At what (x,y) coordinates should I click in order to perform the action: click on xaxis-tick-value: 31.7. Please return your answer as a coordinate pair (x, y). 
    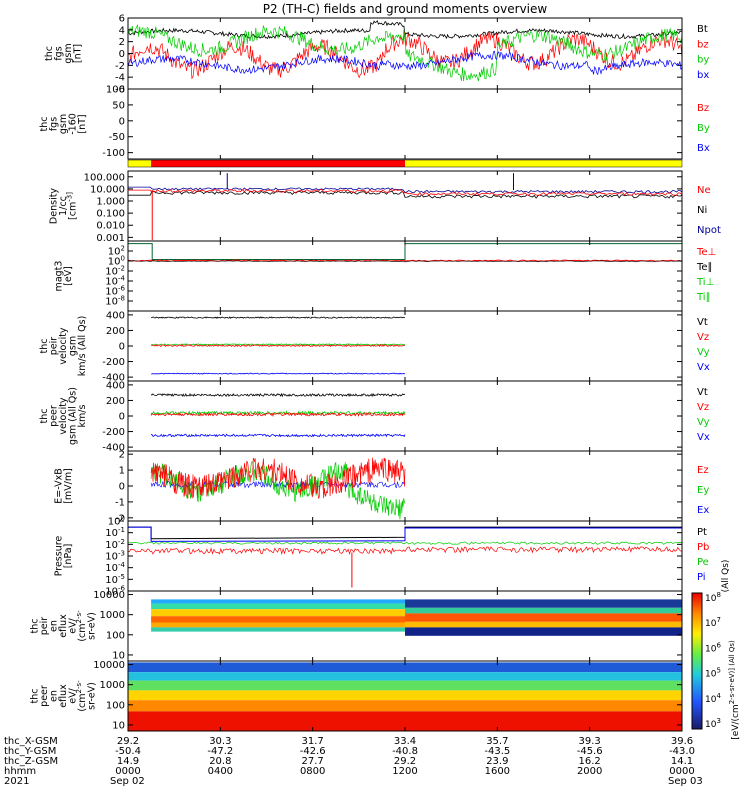
    Looking at the image, I should click on (313, 741).